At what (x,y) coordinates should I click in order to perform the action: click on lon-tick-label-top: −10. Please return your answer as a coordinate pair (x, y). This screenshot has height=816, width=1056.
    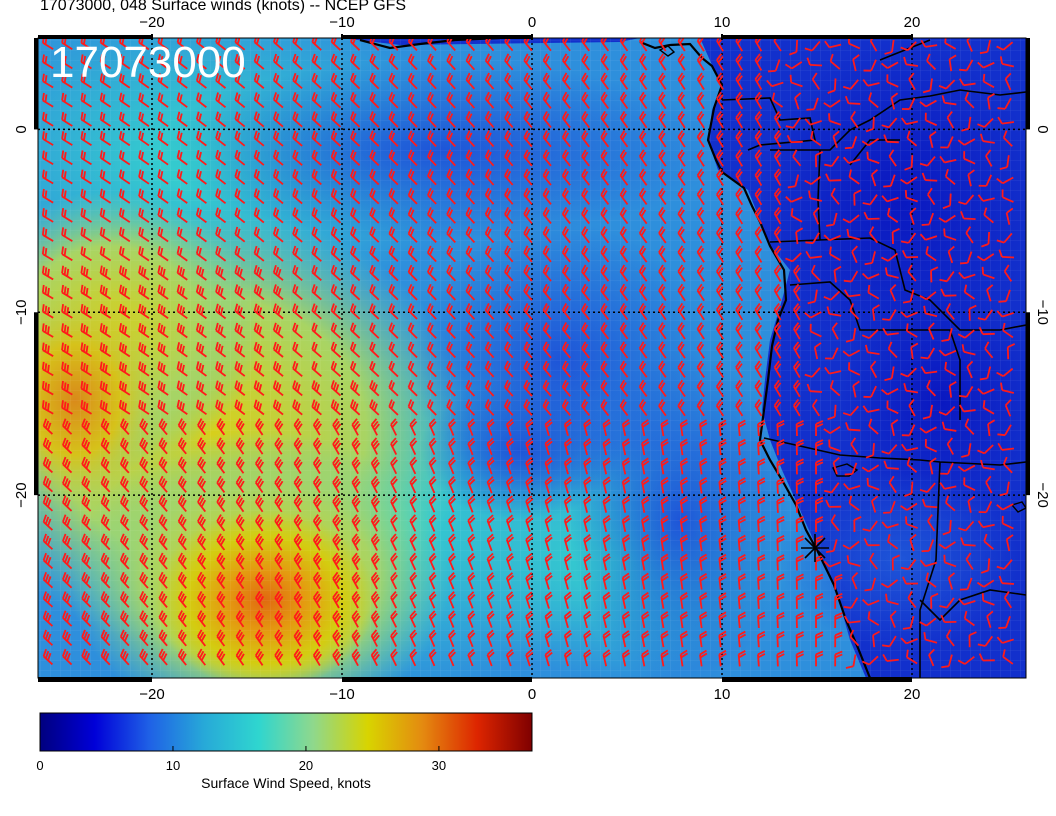
    Looking at the image, I should click on (341, 22).